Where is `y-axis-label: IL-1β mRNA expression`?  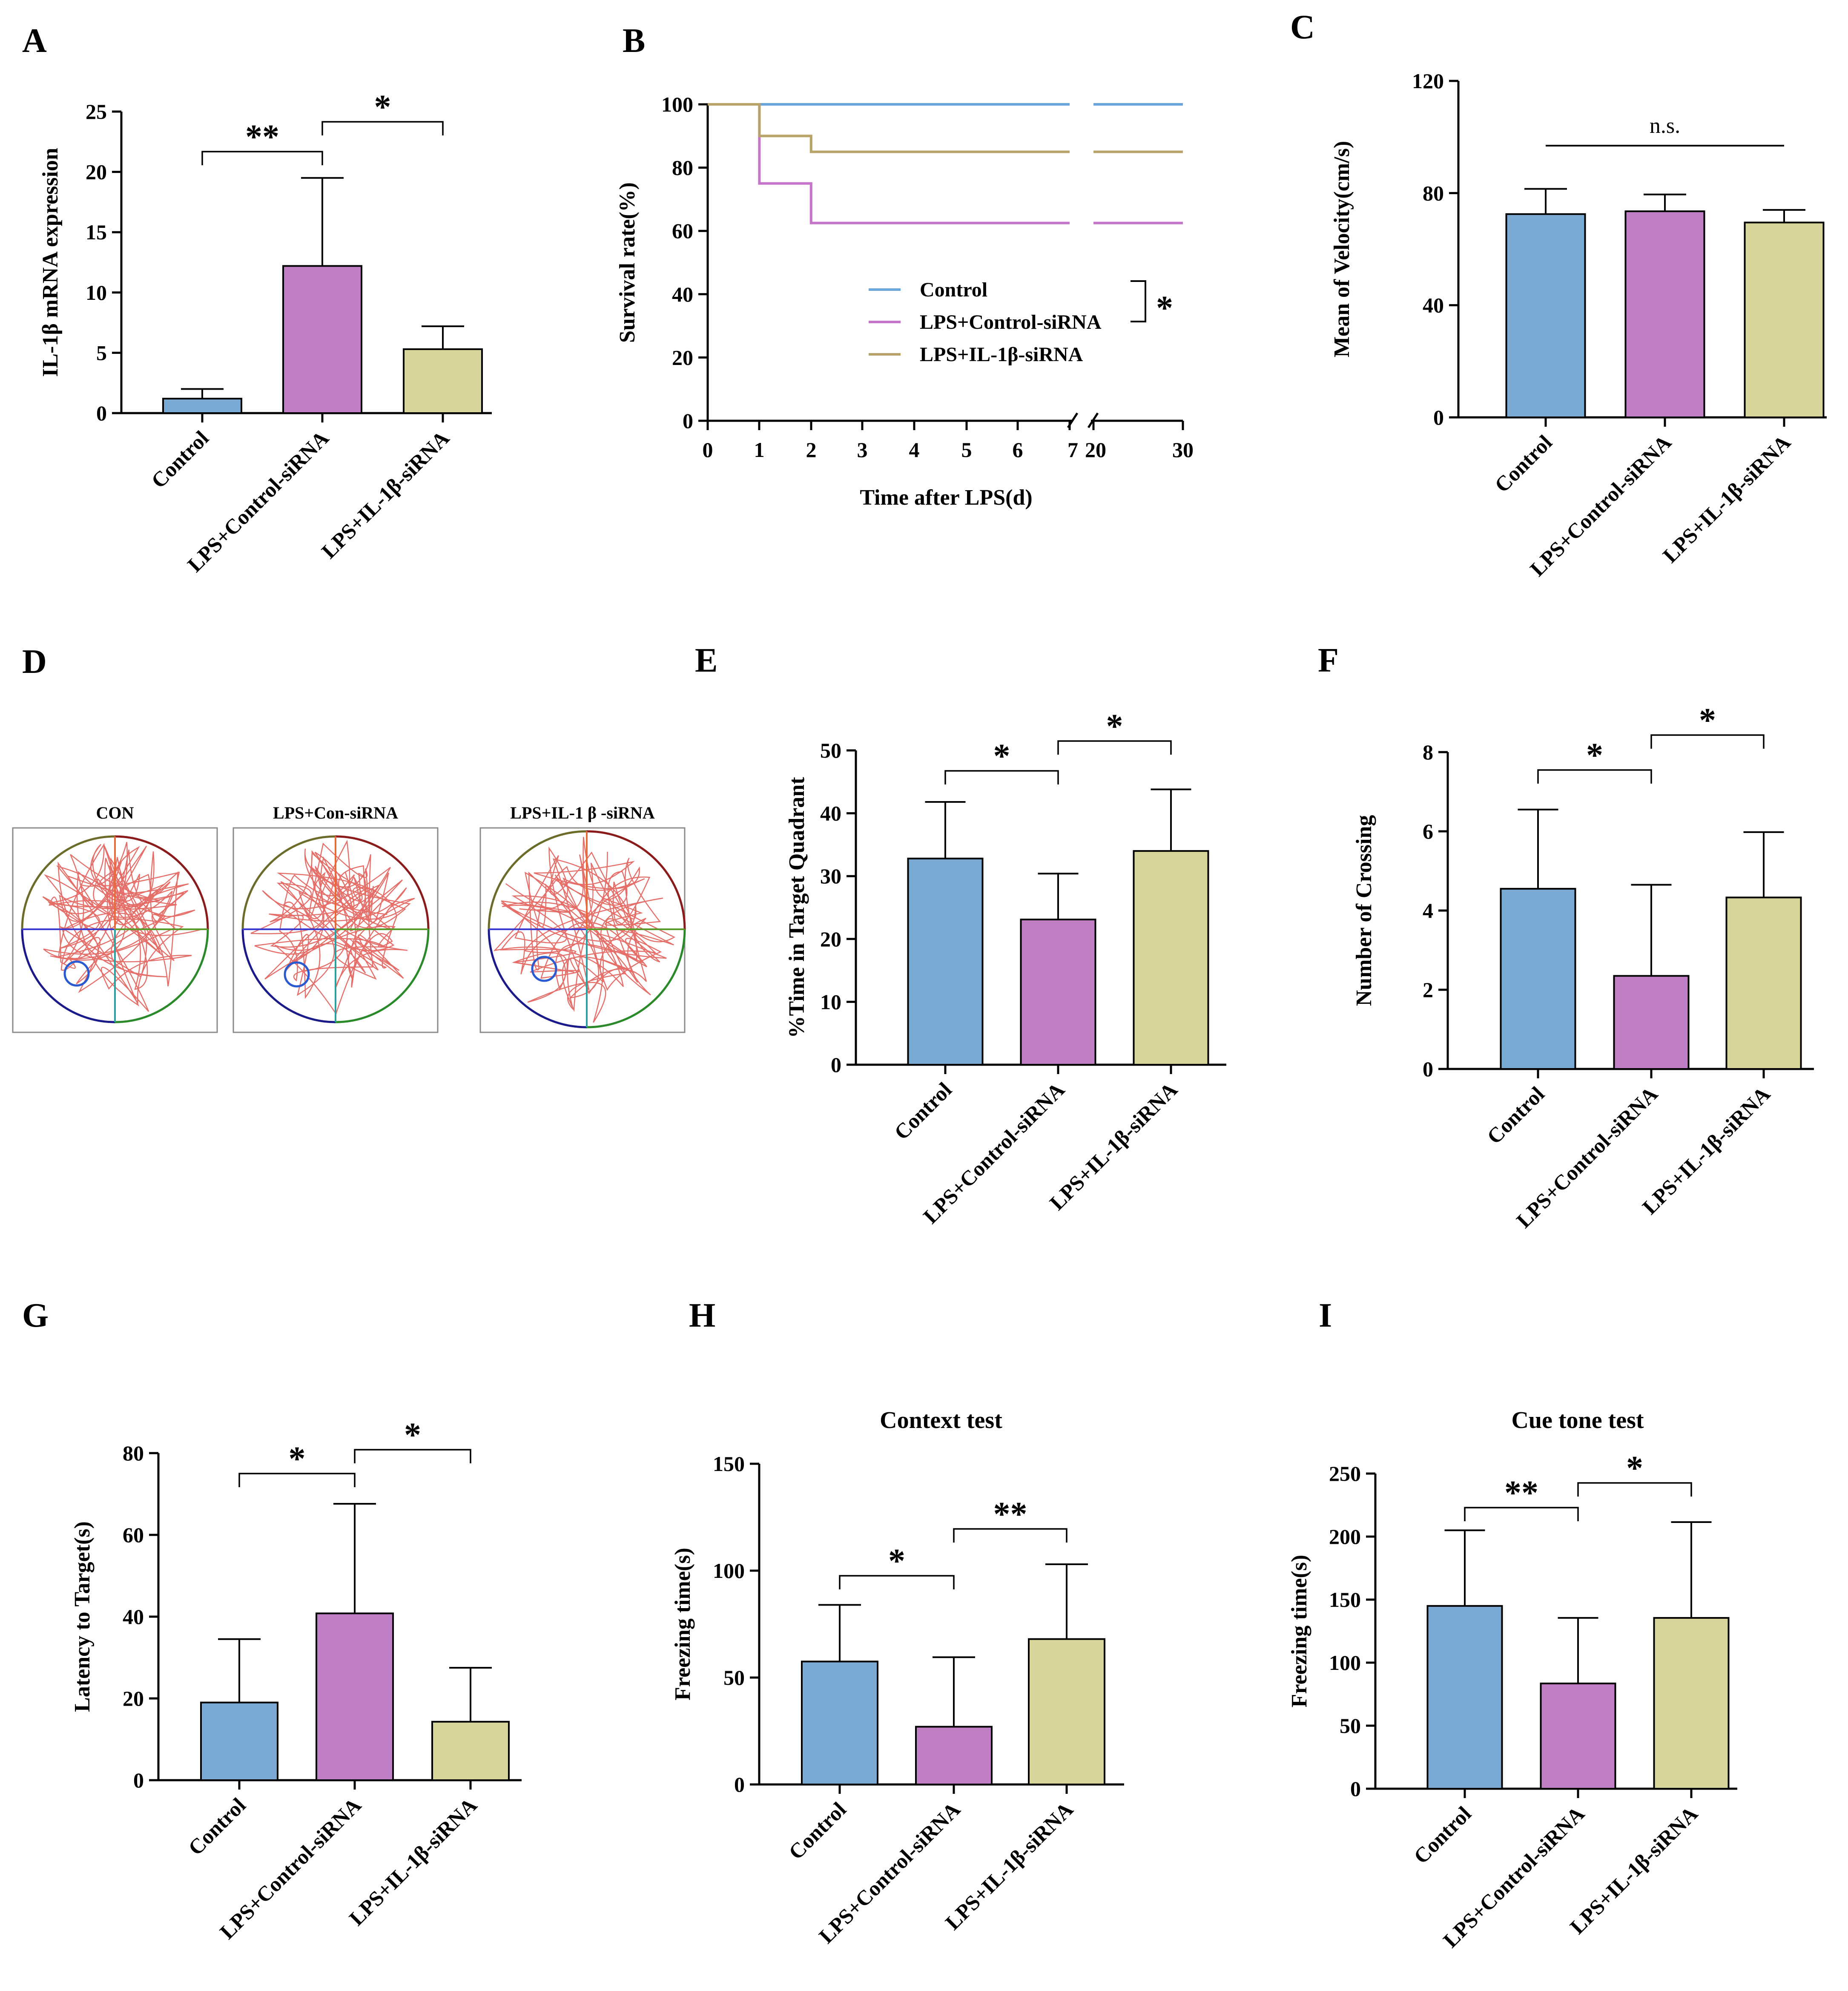
y-axis-label: IL-1β mRNA expression is located at coordinates (50, 263).